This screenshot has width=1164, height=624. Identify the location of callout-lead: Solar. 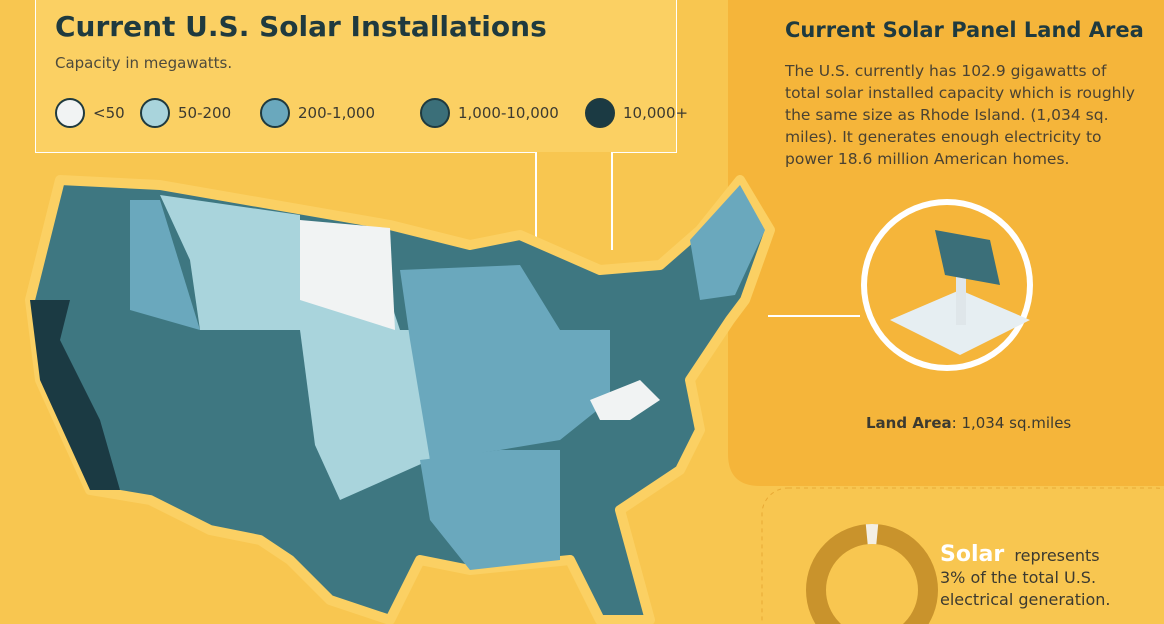
(972, 554).